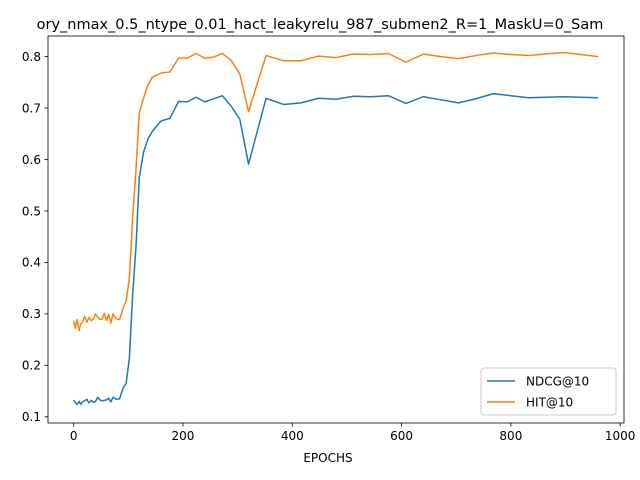  Describe the element at coordinates (31, 57) in the screenshot. I see `y-tick-label: 0.8` at that location.